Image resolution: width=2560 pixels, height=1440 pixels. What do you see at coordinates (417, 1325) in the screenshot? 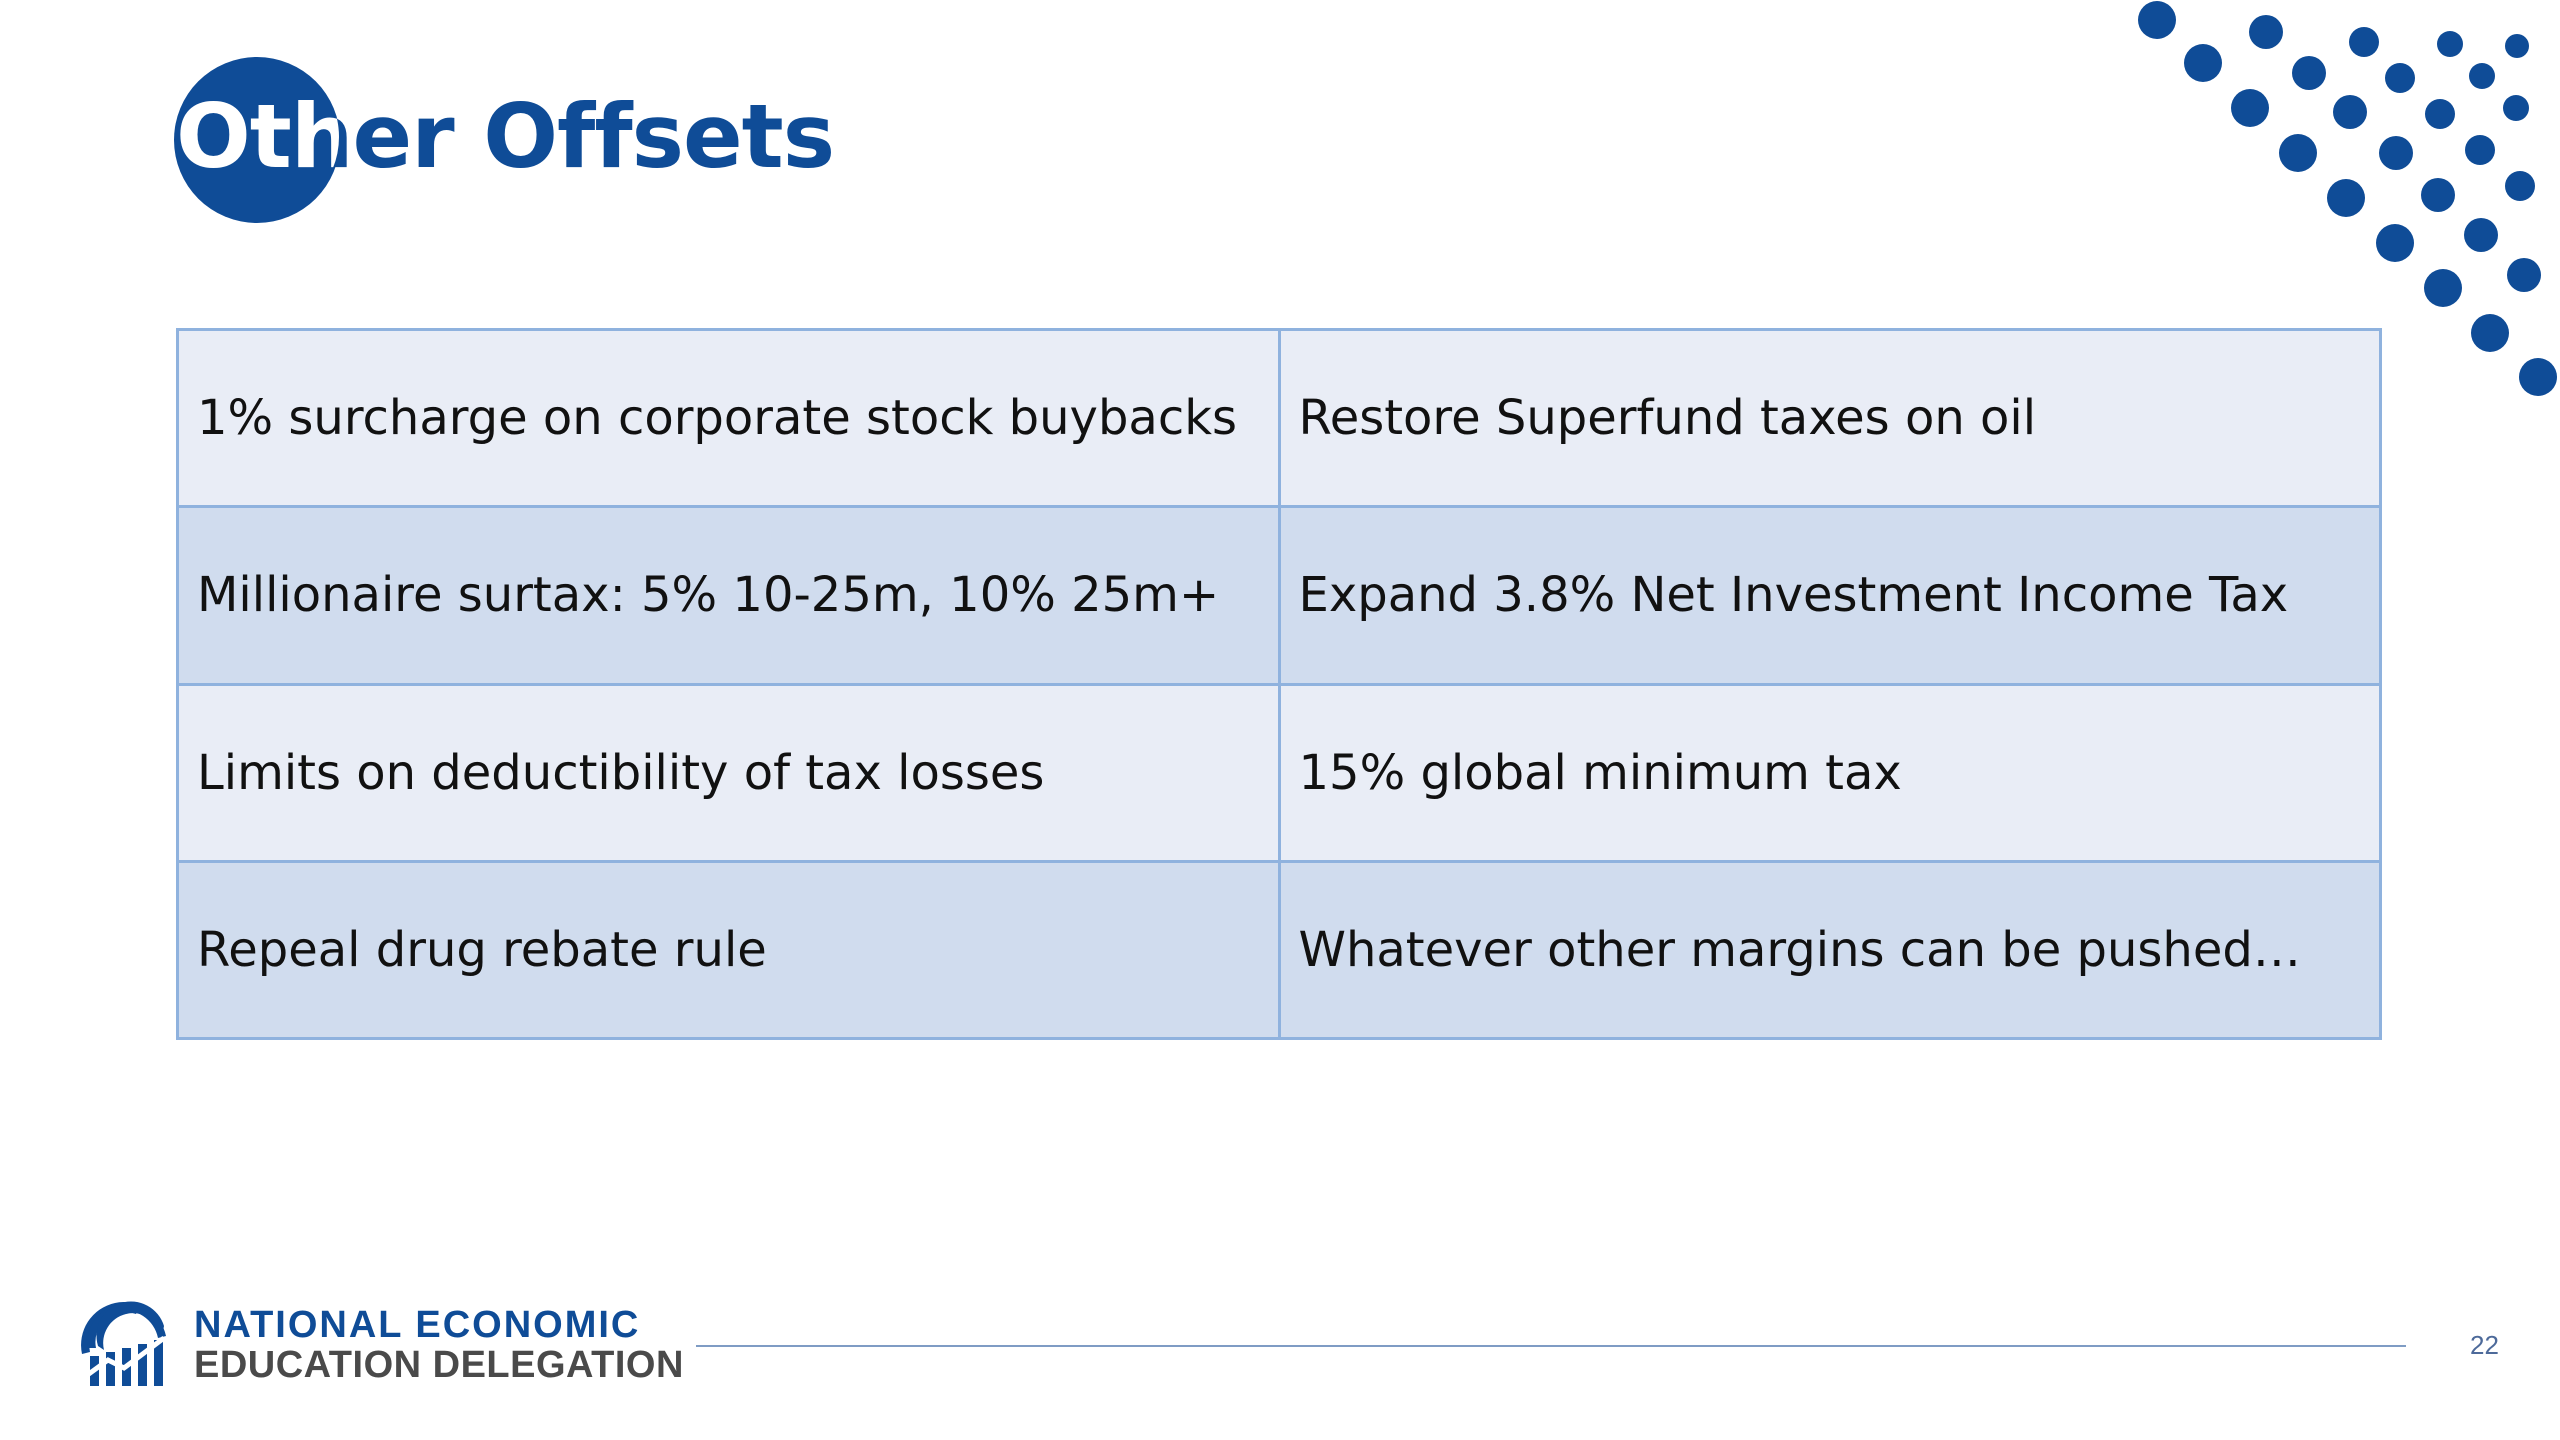
I see `org-name-line-1: NATIONAL ECONOMIC` at bounding box center [417, 1325].